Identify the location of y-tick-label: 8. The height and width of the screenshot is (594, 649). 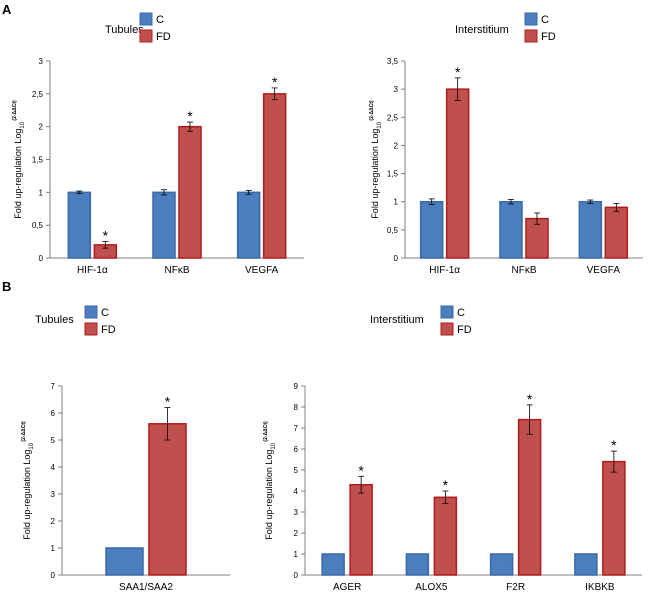
(296, 407).